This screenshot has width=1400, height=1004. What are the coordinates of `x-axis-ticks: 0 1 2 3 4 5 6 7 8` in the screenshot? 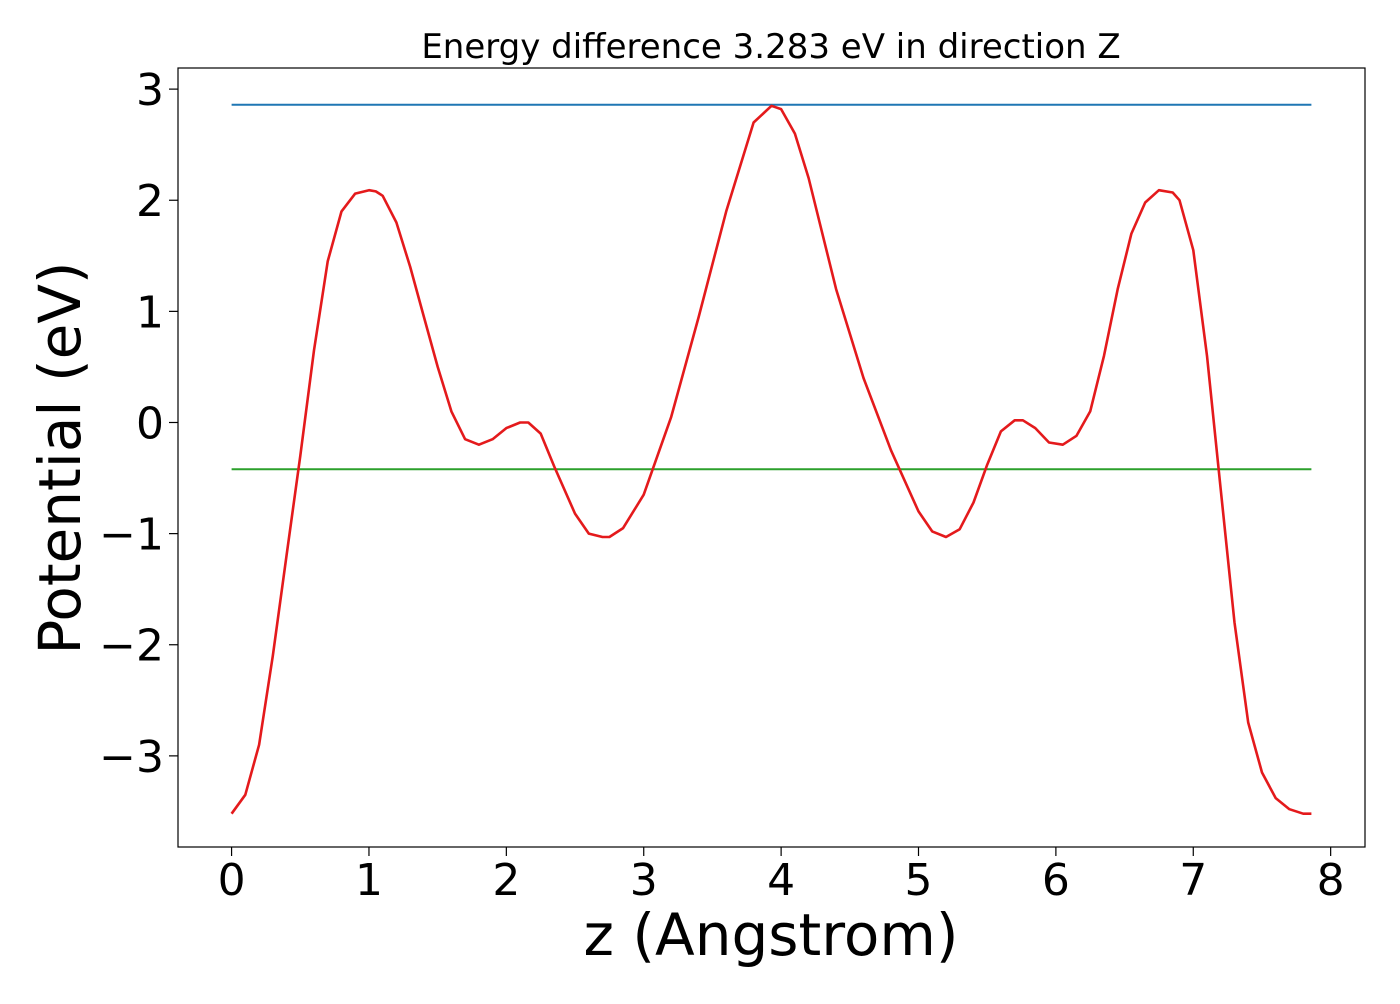 It's located at (781, 876).